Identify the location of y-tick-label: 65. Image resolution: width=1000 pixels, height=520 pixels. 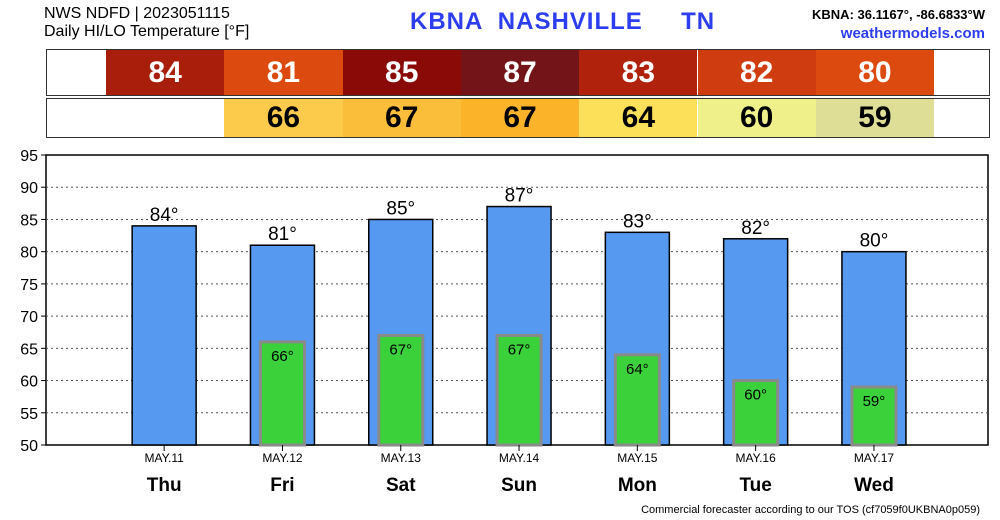
(29, 349).